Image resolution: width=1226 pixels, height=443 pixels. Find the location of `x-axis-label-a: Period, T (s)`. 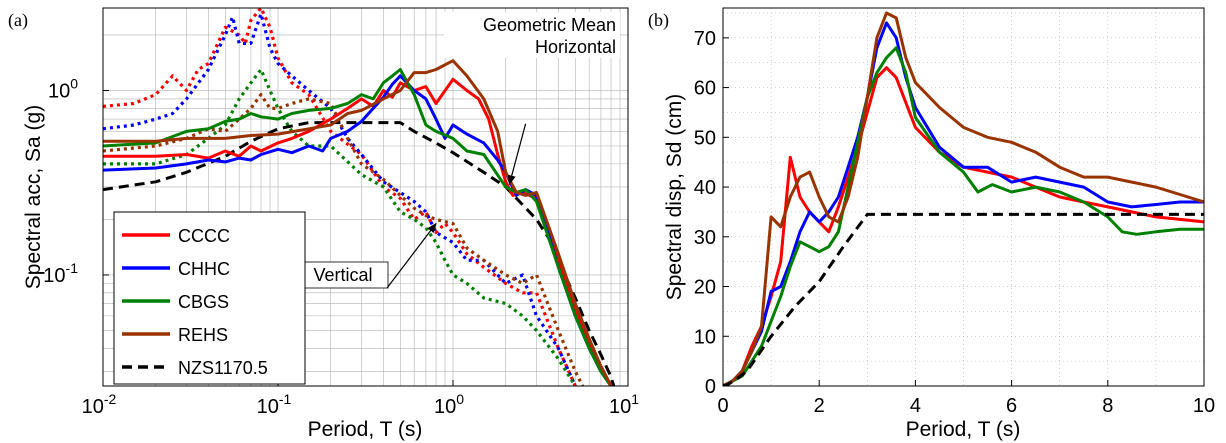

x-axis-label-a: Period, T (s) is located at coordinates (365, 429).